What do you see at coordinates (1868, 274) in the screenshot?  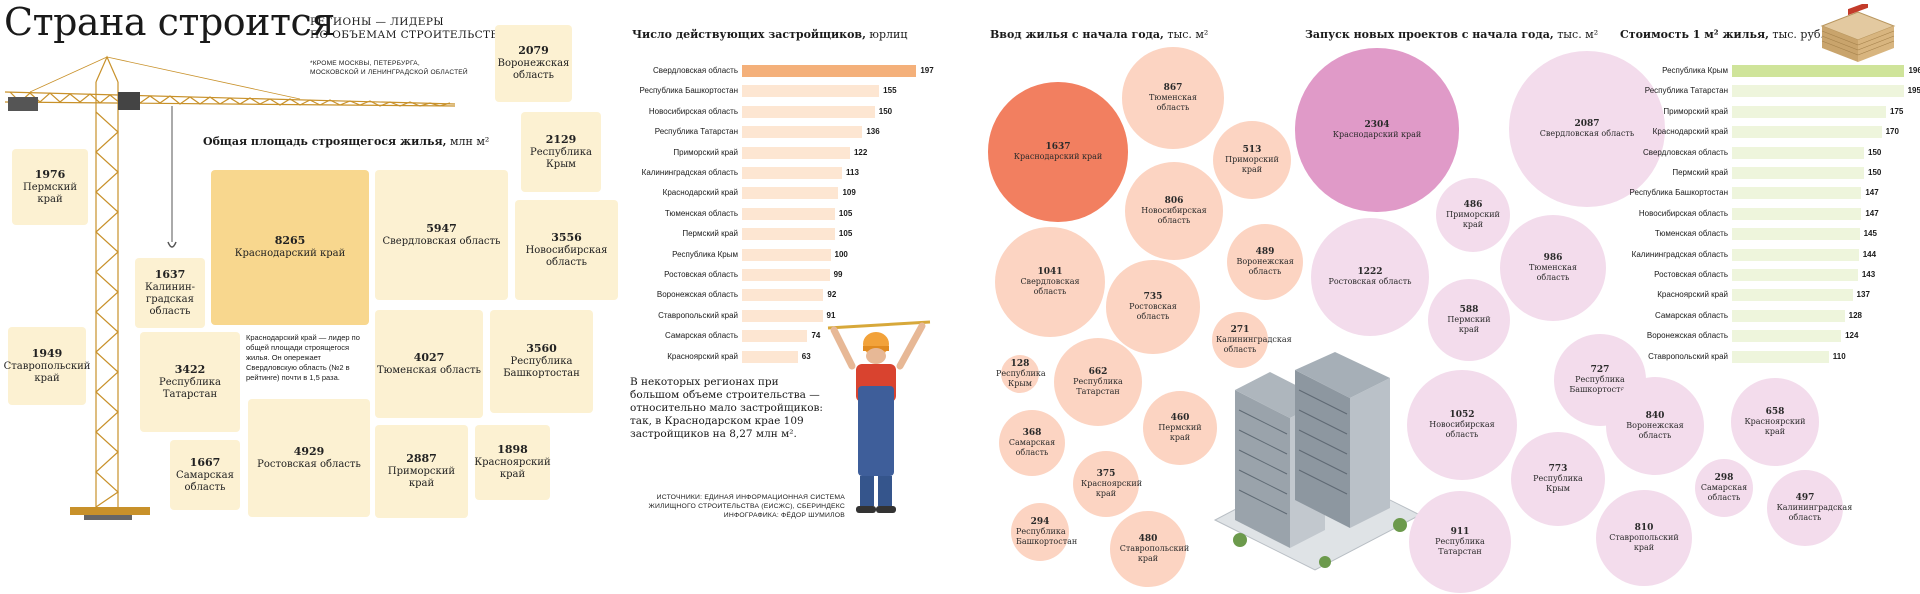 I see `bar-value: 143` at bounding box center [1868, 274].